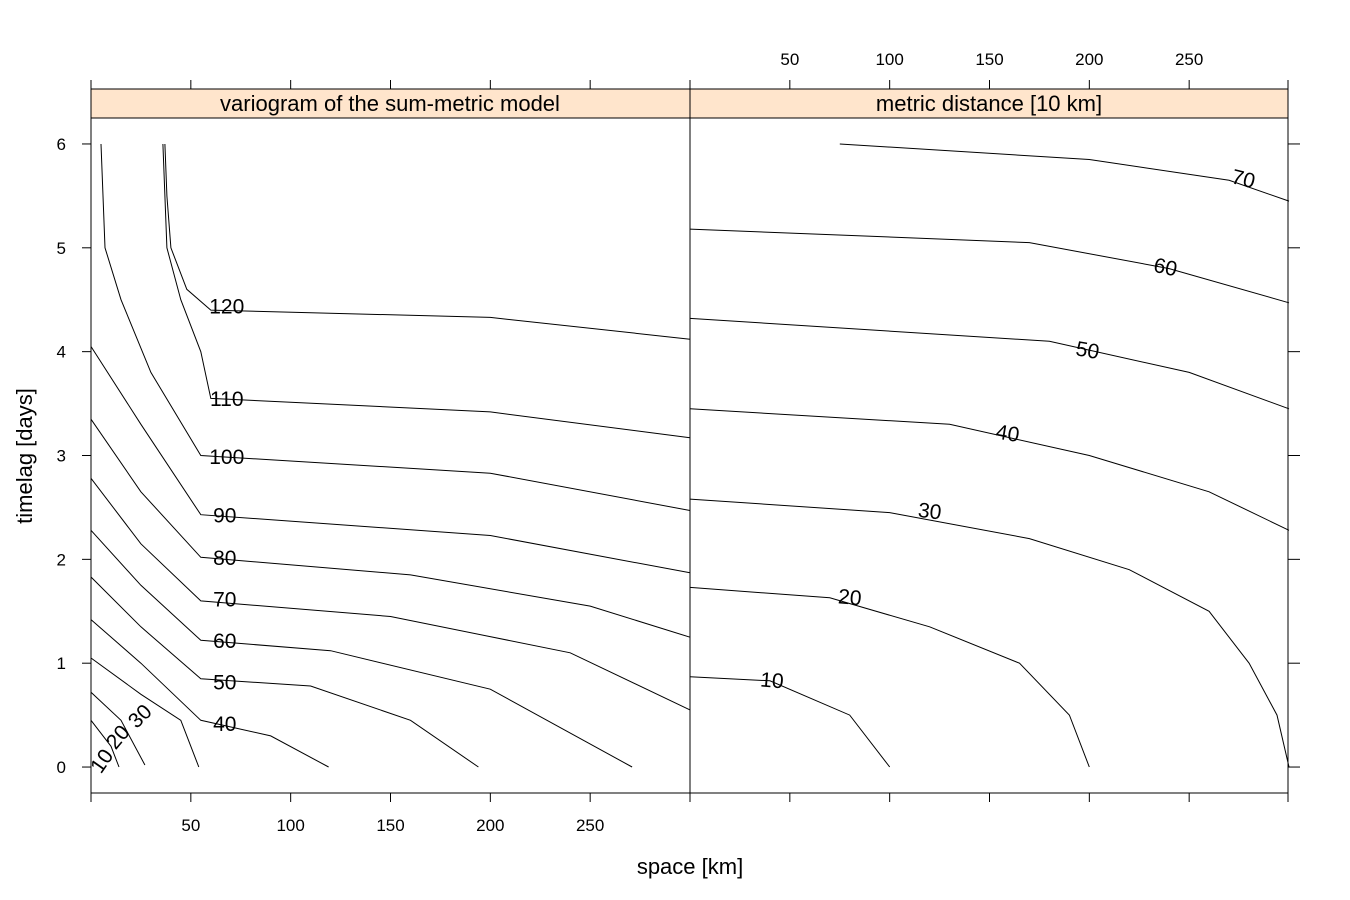 The height and width of the screenshot is (900, 1350). I want to click on y-tick-label: 6, so click(61, 144).